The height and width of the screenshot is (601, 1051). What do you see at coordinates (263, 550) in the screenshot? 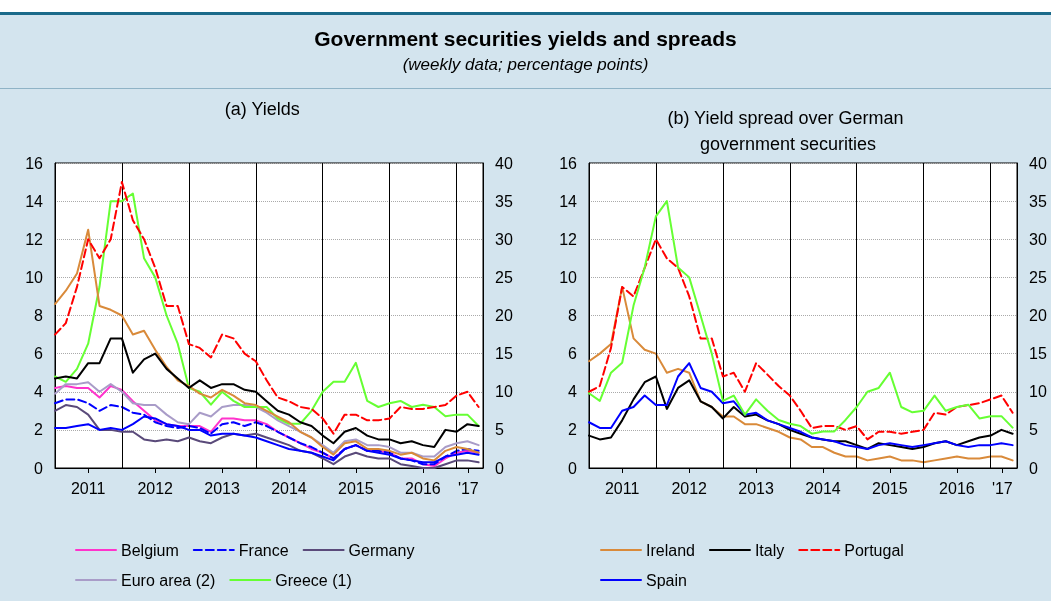
I see `legend-label: France` at bounding box center [263, 550].